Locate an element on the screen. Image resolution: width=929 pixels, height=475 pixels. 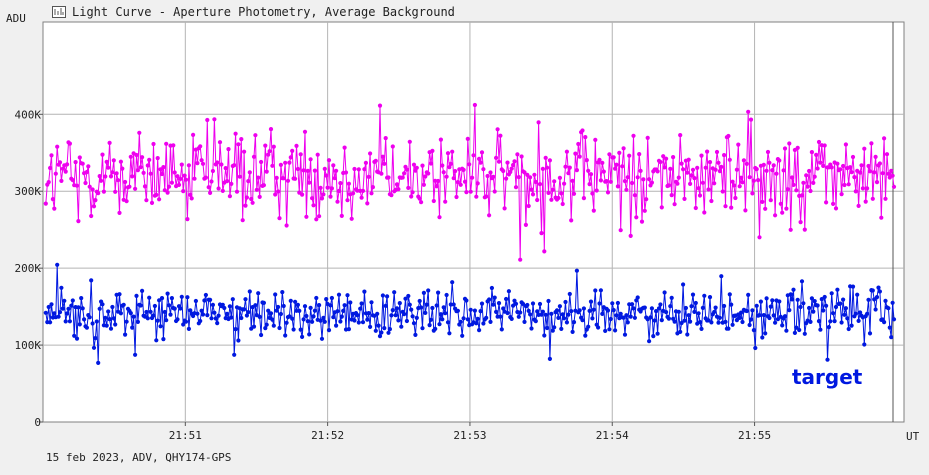
y-tick-label: 300K is located at coordinates (28, 191).